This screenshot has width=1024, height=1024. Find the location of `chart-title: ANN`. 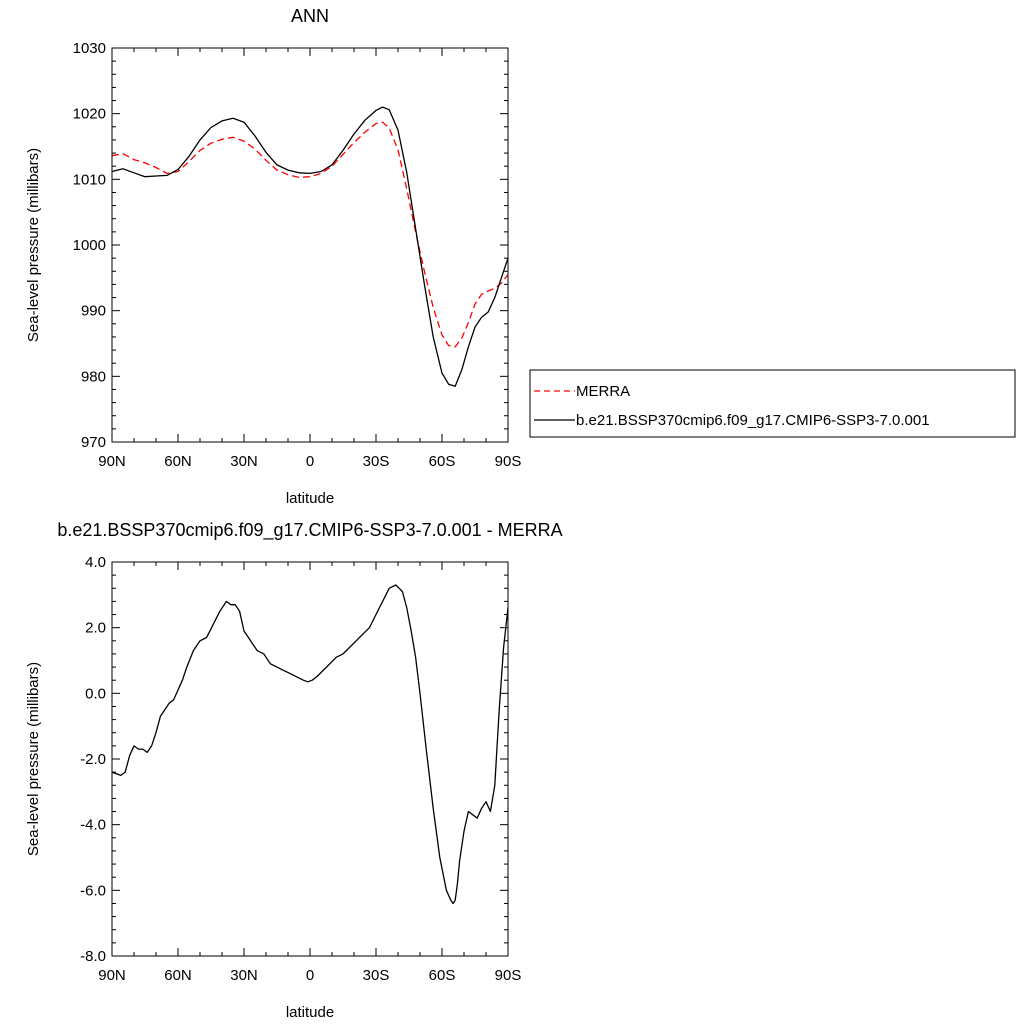

chart-title: ANN is located at coordinates (310, 16).